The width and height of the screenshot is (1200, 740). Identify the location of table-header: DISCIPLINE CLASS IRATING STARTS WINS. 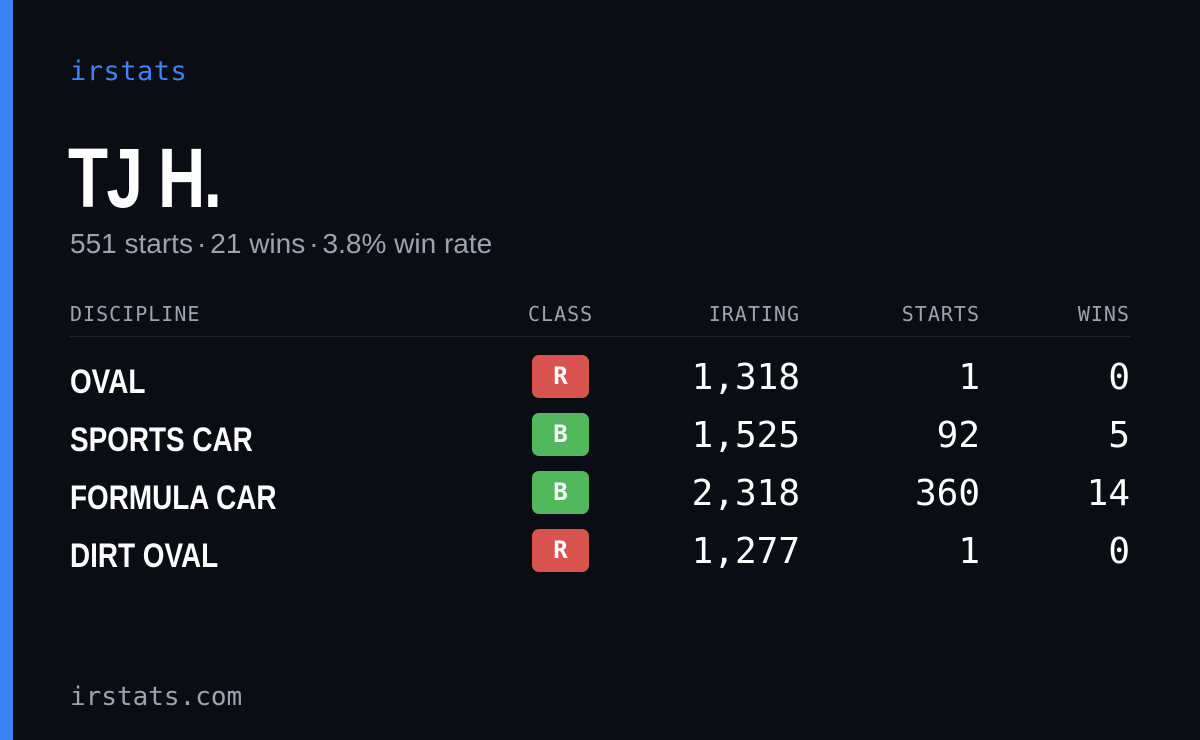
(600, 316).